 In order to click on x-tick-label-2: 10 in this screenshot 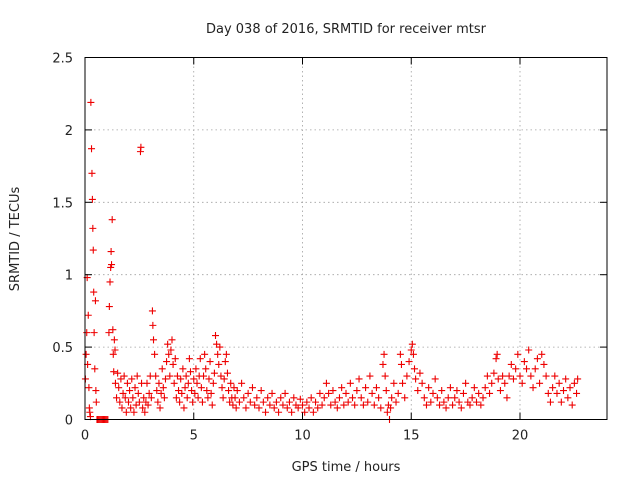, I will do `click(302, 436)`.